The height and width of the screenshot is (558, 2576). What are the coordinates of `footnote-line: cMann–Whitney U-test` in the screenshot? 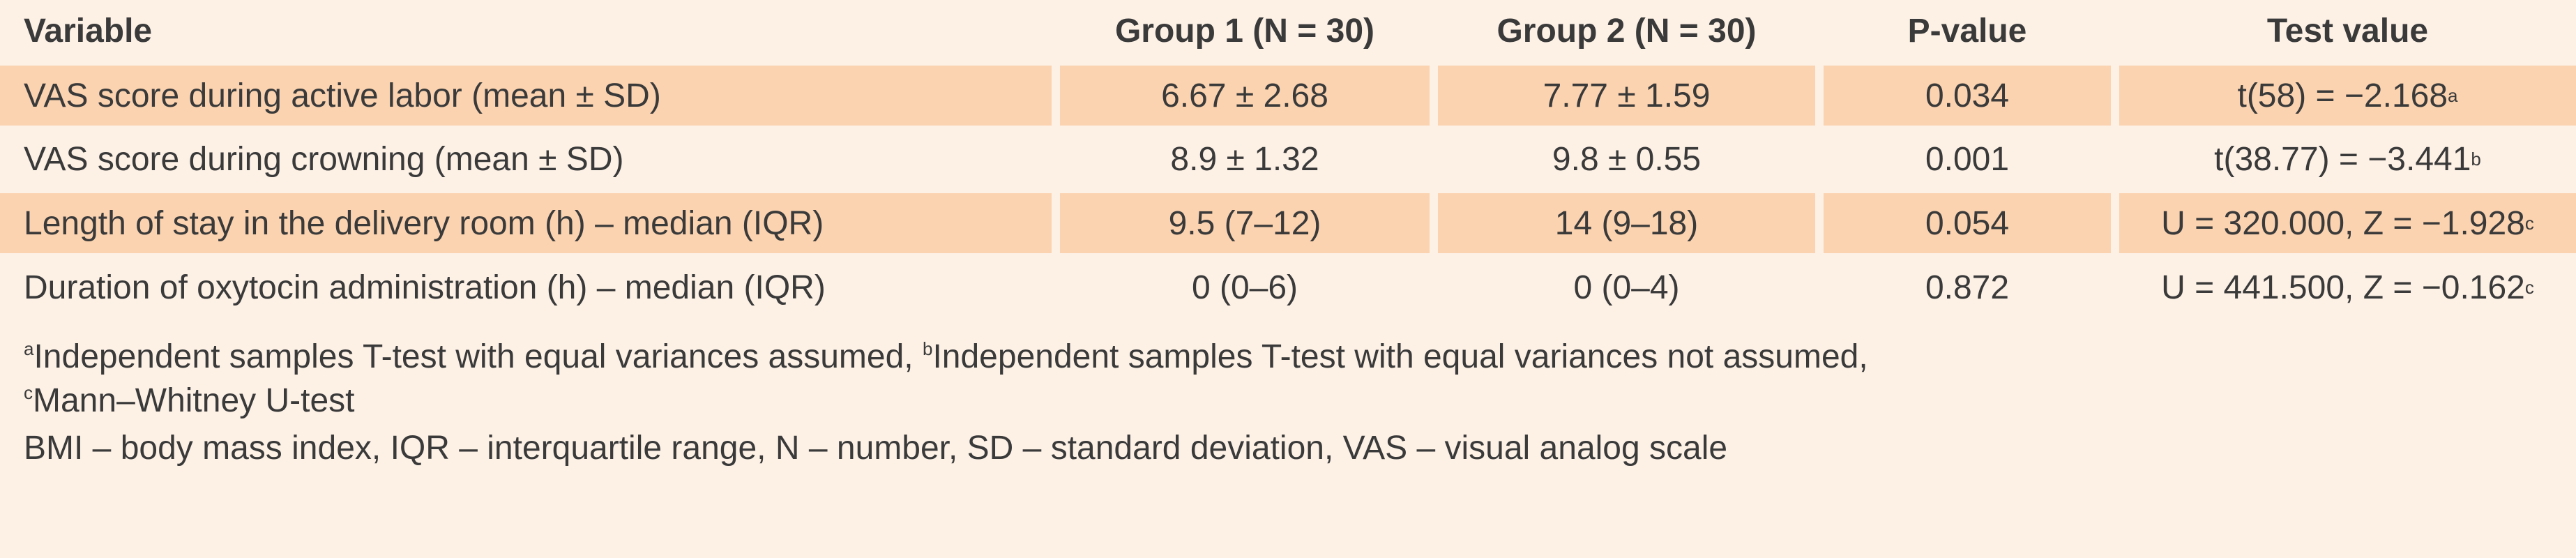 It's located at (189, 401).